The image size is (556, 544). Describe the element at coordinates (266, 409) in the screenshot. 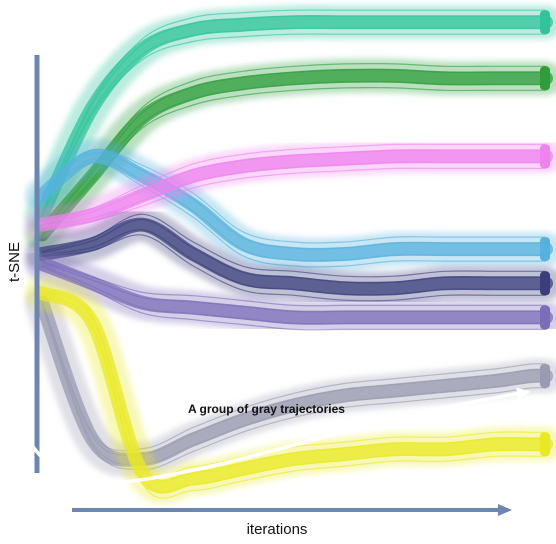

I see `annotation-text: A group of gray trajectories` at that location.